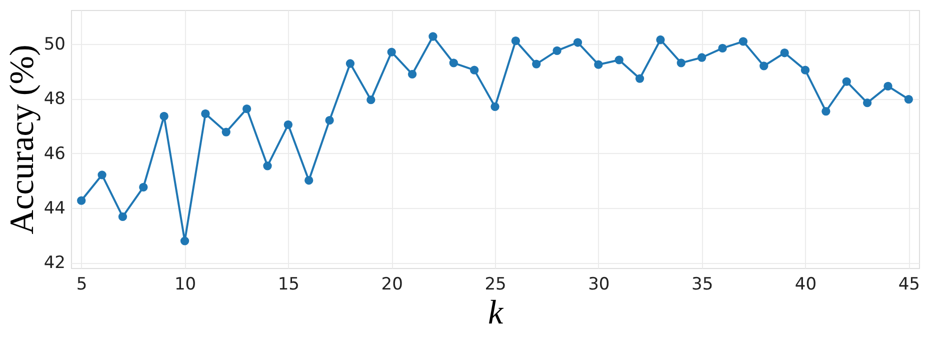 This screenshot has height=348, width=946. Describe the element at coordinates (909, 284) in the screenshot. I see `x-tick-label: 45` at that location.